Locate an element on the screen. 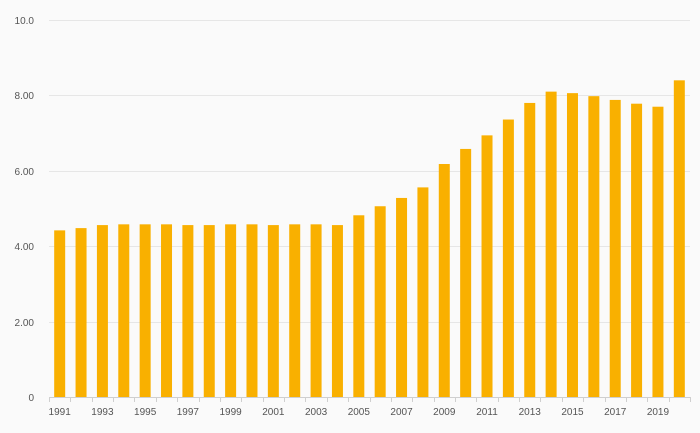  bar-2011 is located at coordinates (487, 266).